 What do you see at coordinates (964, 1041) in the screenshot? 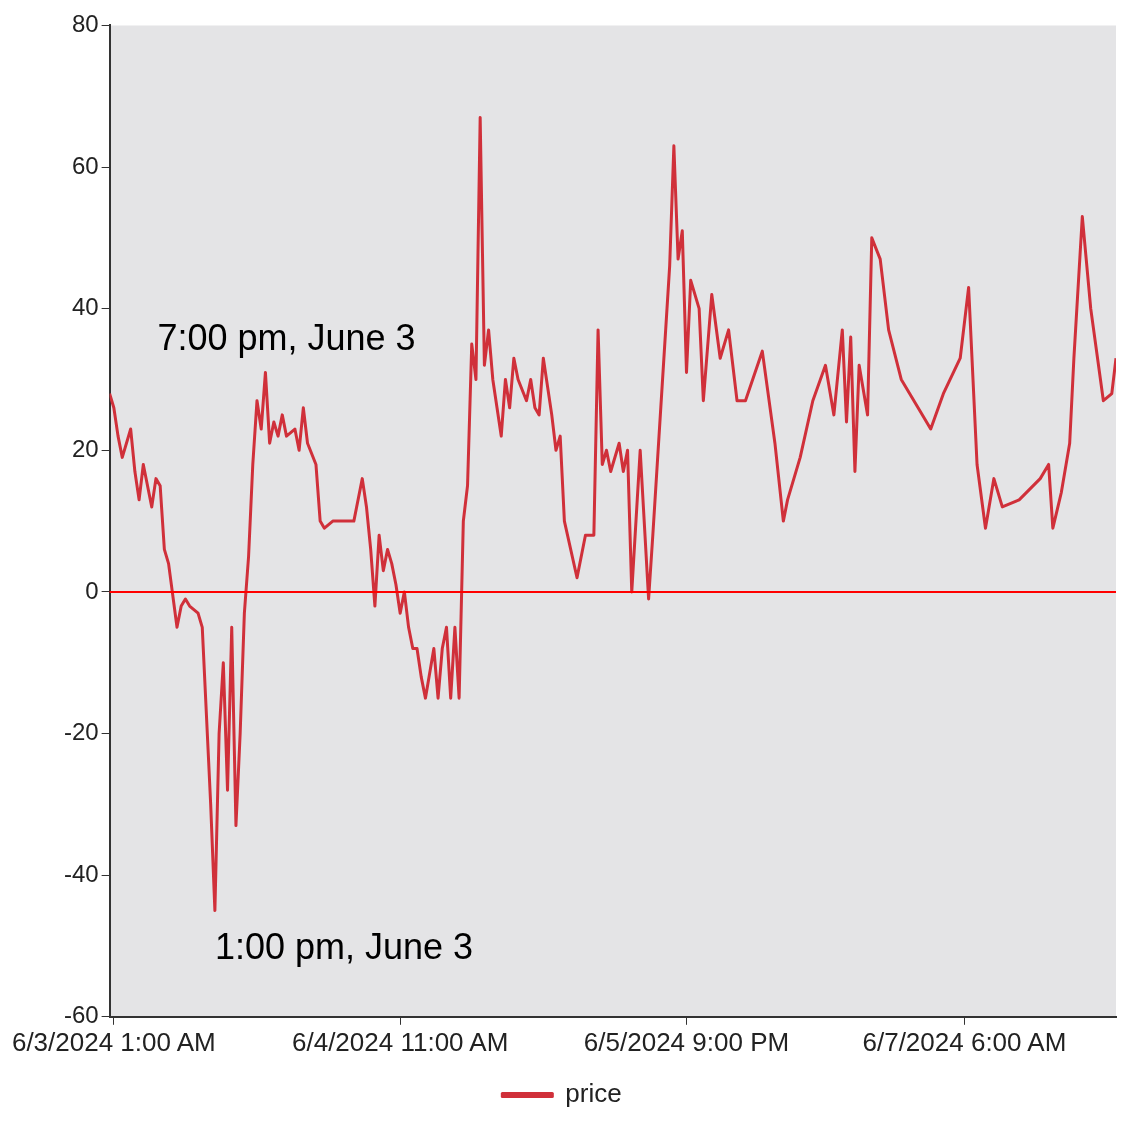
I see `x-tick-label: 6/7/2024 6:00 AM` at bounding box center [964, 1041].